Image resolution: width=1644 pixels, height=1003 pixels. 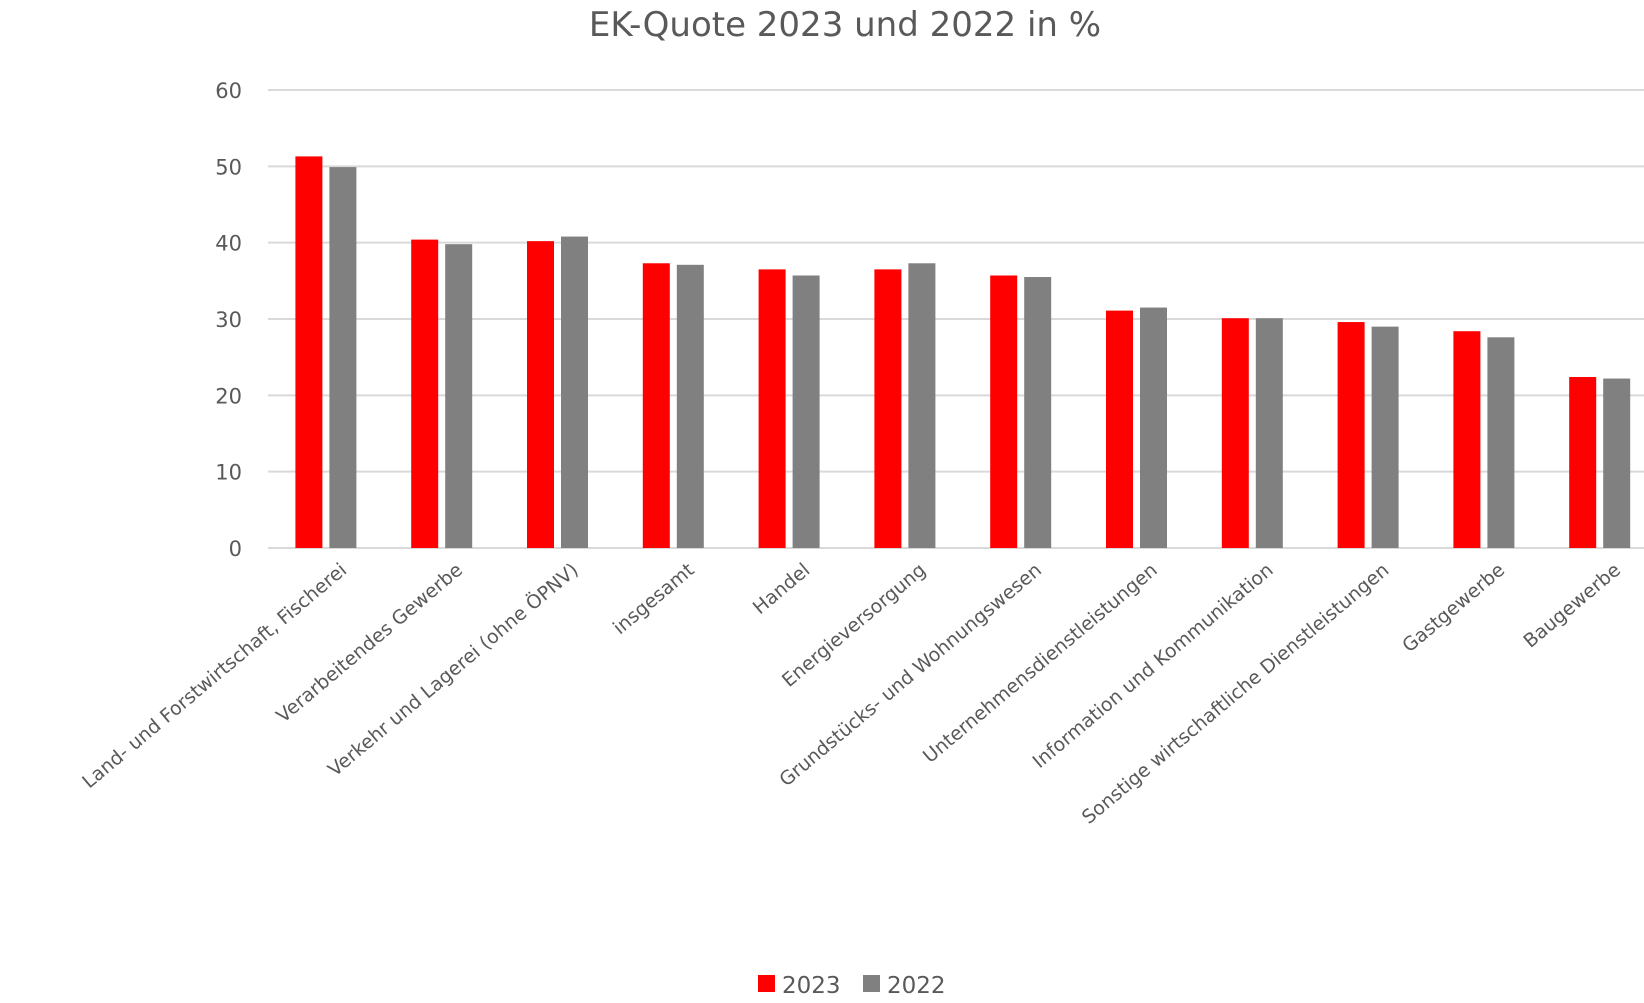 What do you see at coordinates (369, 643) in the screenshot?
I see `x-tick-label: Verarbeitendes Gewerbe` at bounding box center [369, 643].